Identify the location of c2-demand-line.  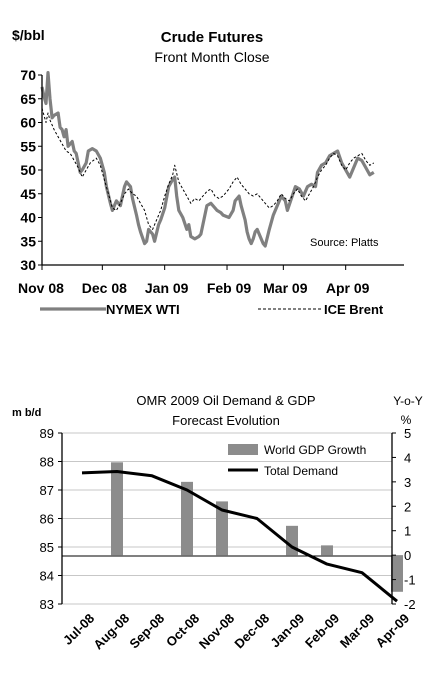
(239, 536).